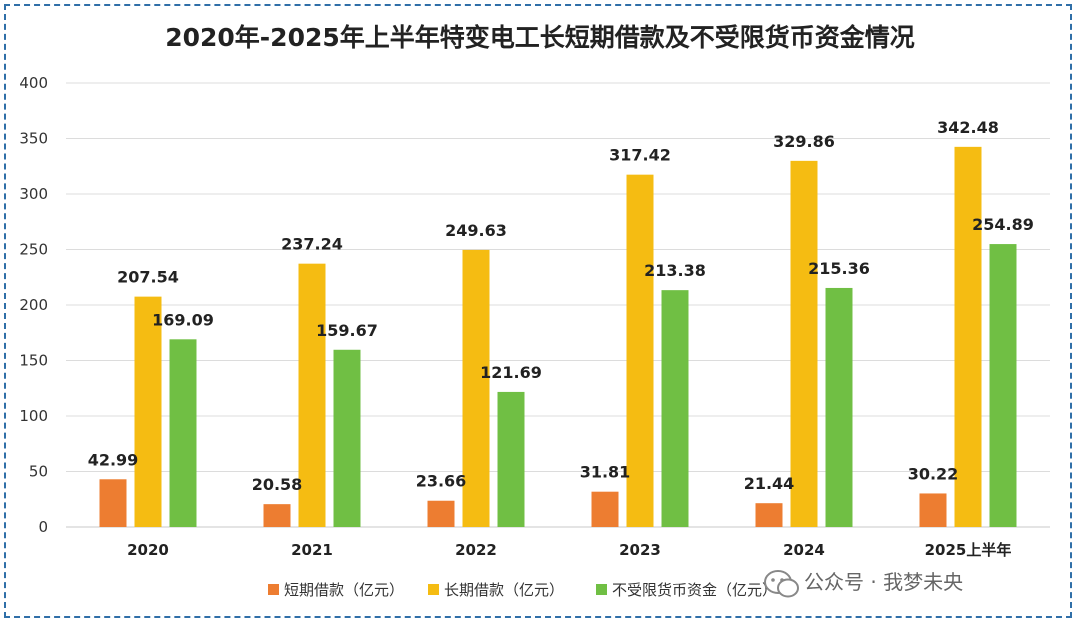 This screenshot has width=1080, height=626. What do you see at coordinates (183, 319) in the screenshot?
I see `data-label: 169.09` at bounding box center [183, 319].